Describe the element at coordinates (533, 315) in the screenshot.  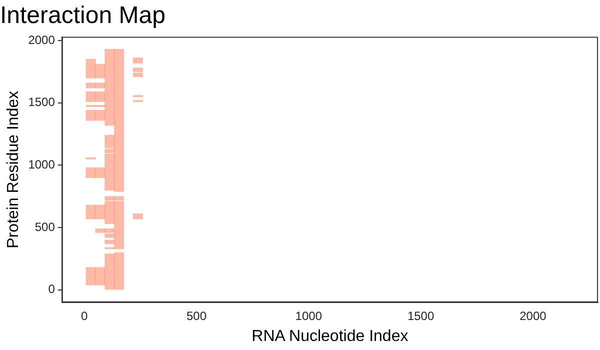
I see `x-tick-label: 2000` at that location.